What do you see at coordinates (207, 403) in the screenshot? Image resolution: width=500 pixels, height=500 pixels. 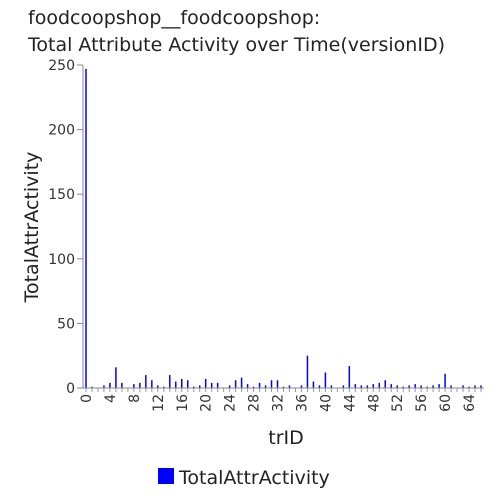 I see `x-tick-label: 20` at bounding box center [207, 403].